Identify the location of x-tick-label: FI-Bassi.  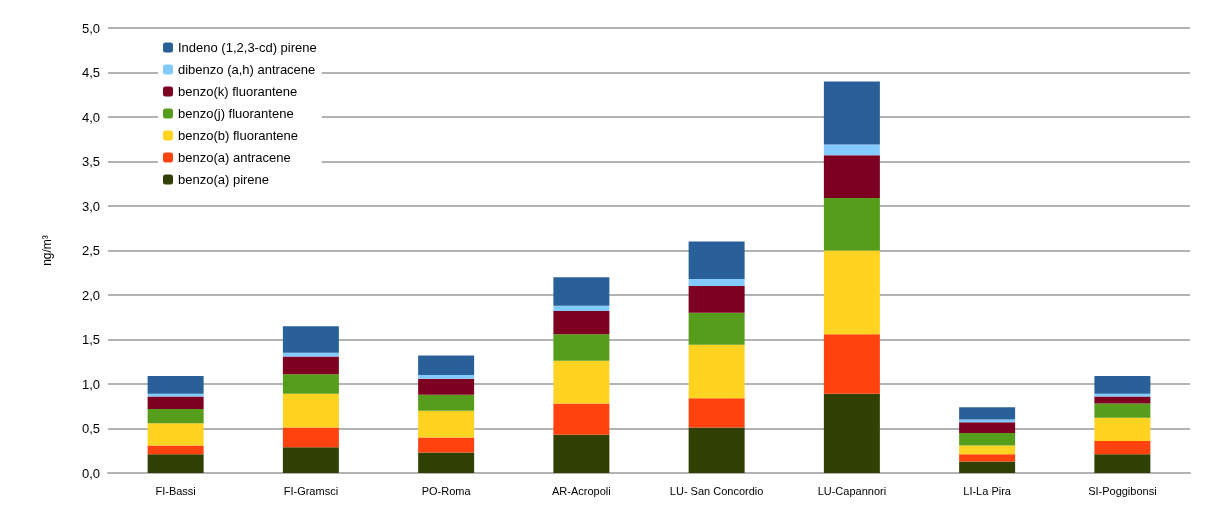
(175, 490).